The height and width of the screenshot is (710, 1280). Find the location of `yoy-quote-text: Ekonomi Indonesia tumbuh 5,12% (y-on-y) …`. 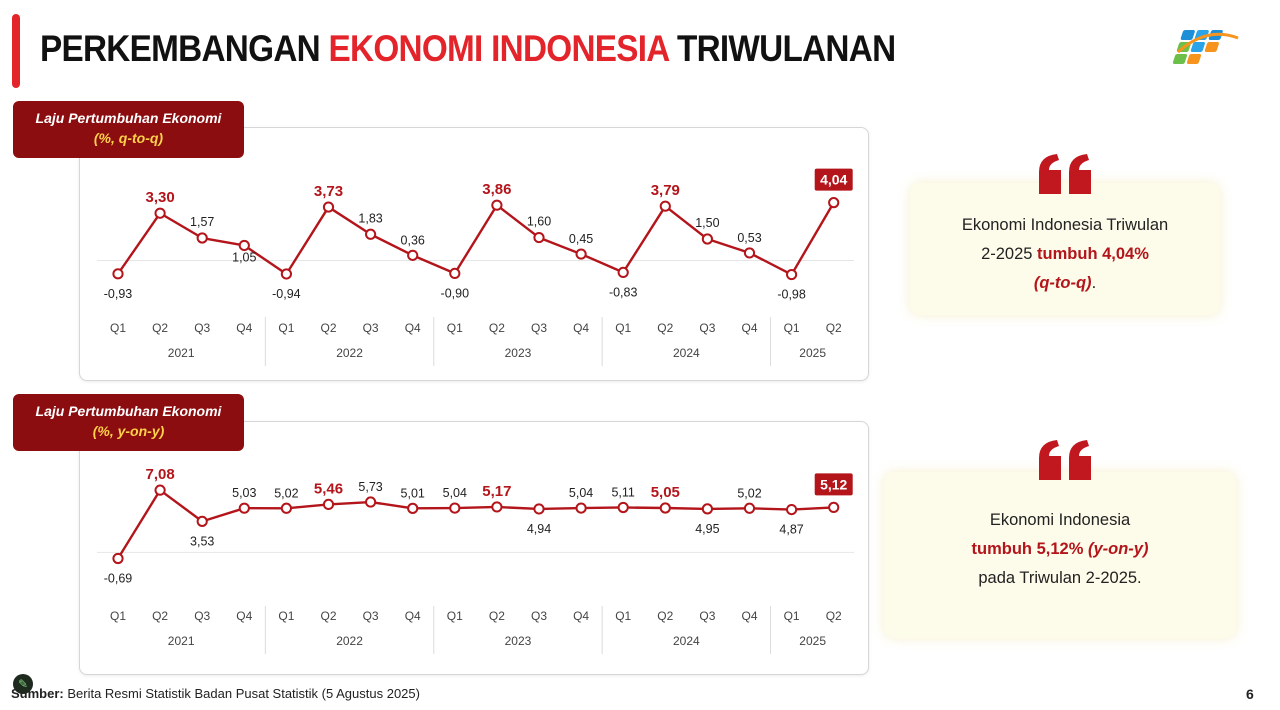

yoy-quote-text: Ekonomi Indonesia tumbuh 5,12% (y-on-y) … is located at coordinates (1060, 549).